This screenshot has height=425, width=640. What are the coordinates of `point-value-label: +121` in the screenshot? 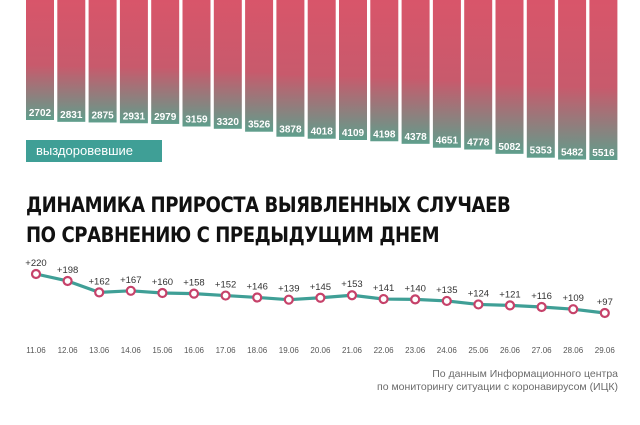 It's located at (509, 294).